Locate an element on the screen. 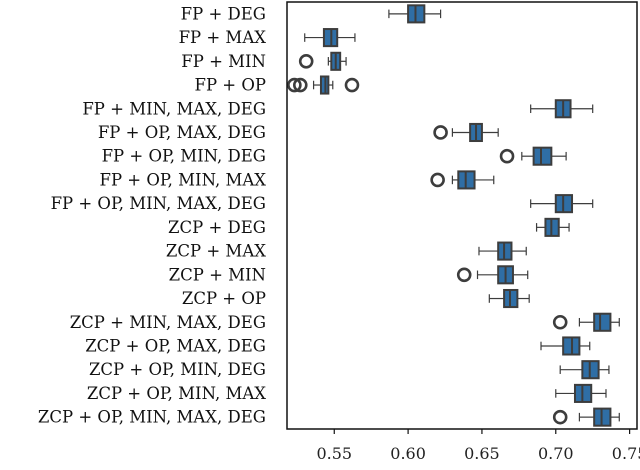 This screenshot has height=470, width=640. x-axis: 0.55 0.60 0.65 0.70 0.75 is located at coordinates (478, 446).